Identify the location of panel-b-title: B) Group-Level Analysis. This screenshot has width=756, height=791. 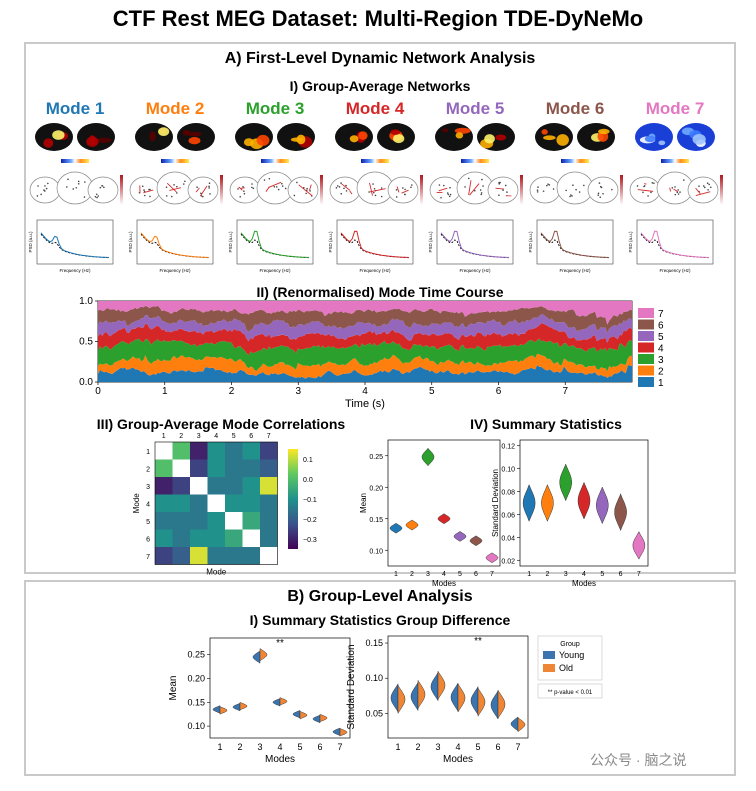
(380, 596).